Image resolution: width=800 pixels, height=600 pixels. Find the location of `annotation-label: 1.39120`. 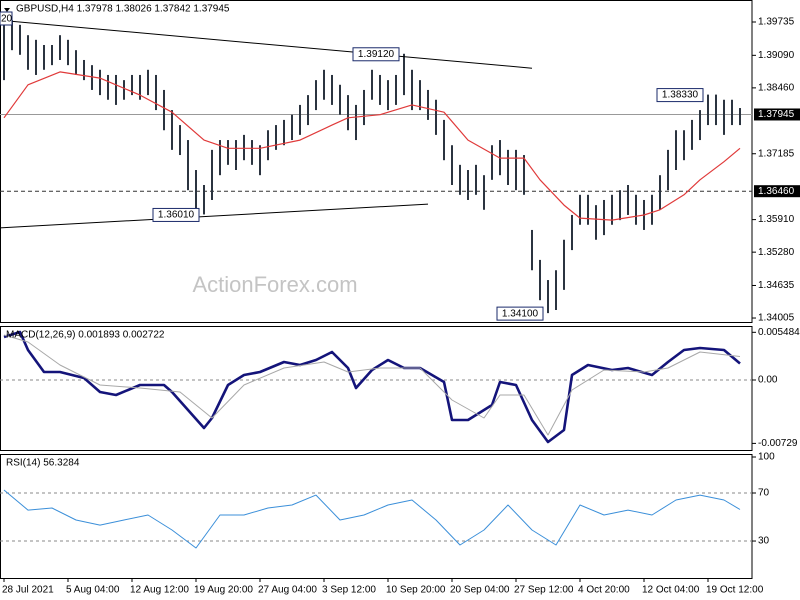

annotation-label: 1.39120 is located at coordinates (376, 54).